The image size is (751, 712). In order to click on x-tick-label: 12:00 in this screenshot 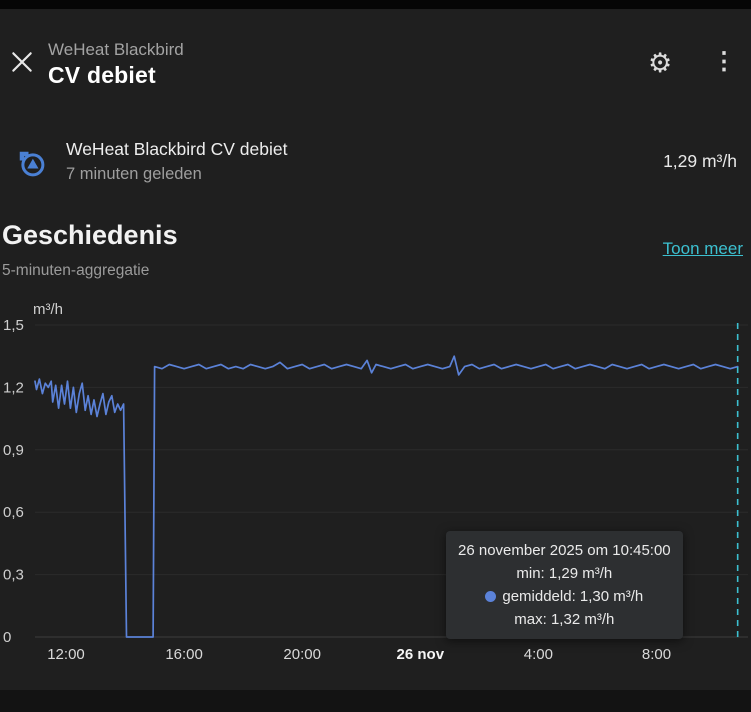, I will do `click(66, 654)`.